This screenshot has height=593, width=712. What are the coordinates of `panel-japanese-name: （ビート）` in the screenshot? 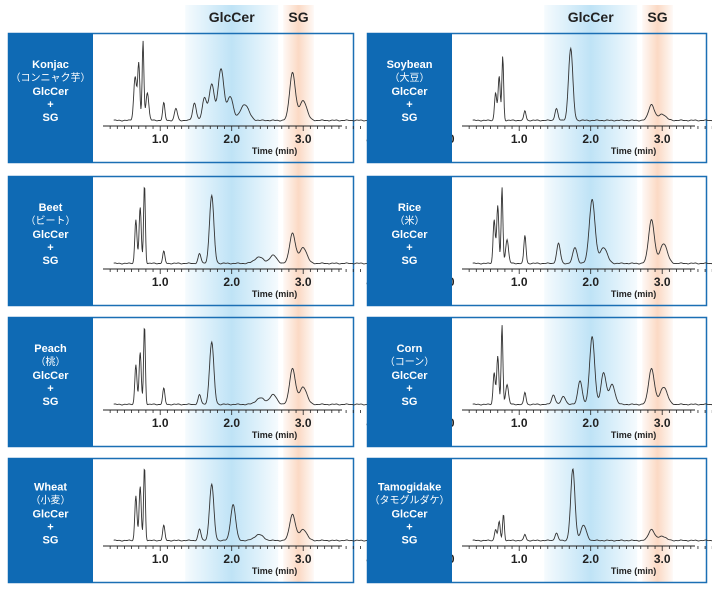 It's located at (51, 221).